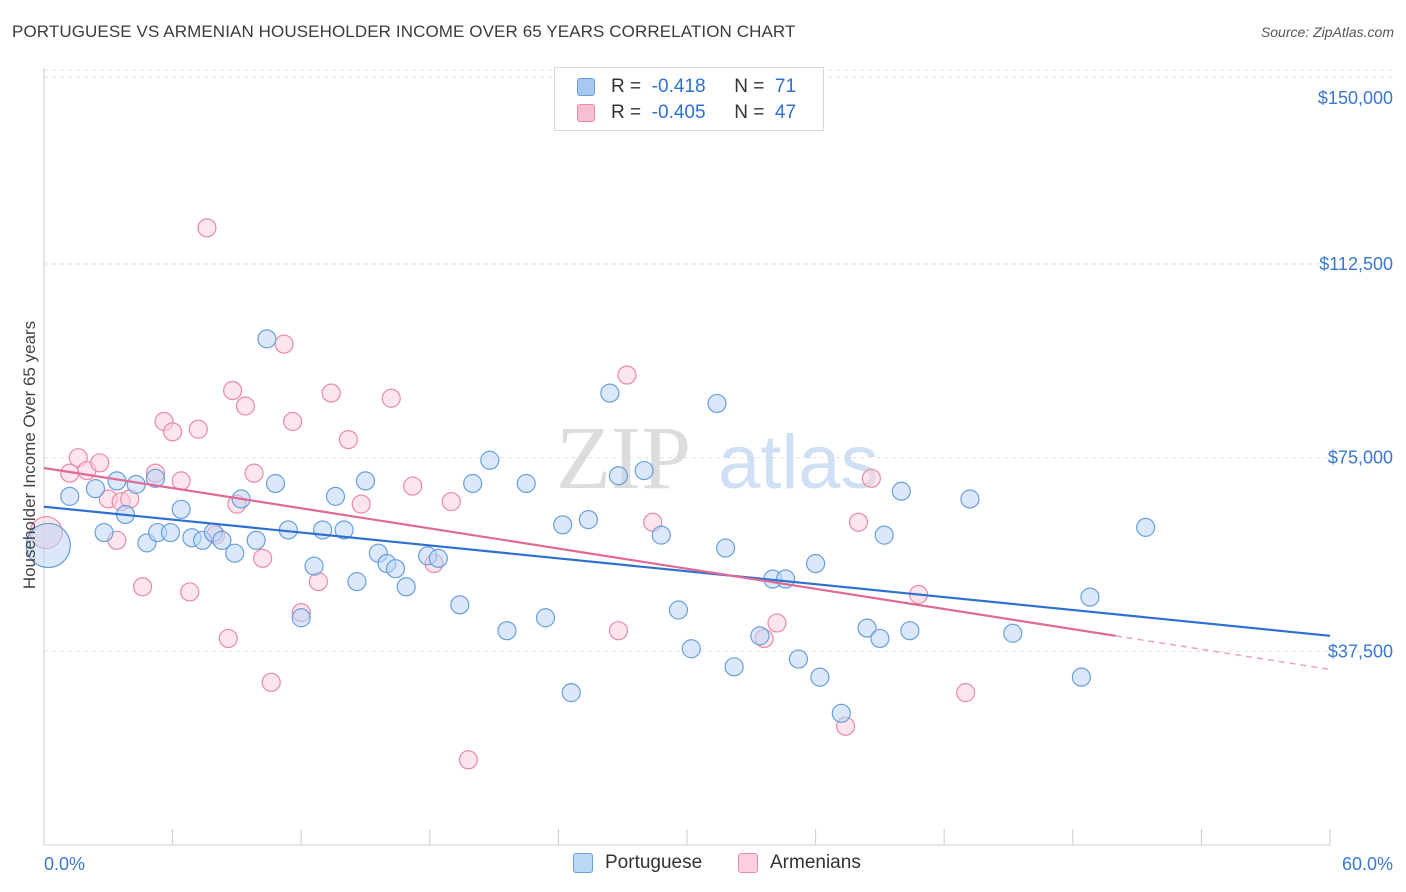 The image size is (1406, 892). What do you see at coordinates (1355, 98) in the screenshot?
I see `y-tick-label: $150,000` at bounding box center [1355, 98].